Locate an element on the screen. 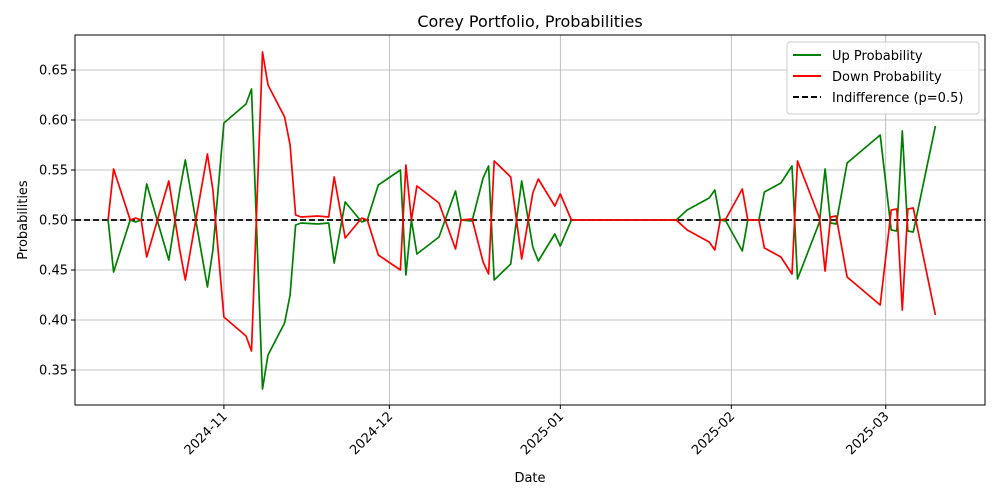 This screenshot has height=500, width=1000. y-axis-title: Probabilities is located at coordinates (23, 220).